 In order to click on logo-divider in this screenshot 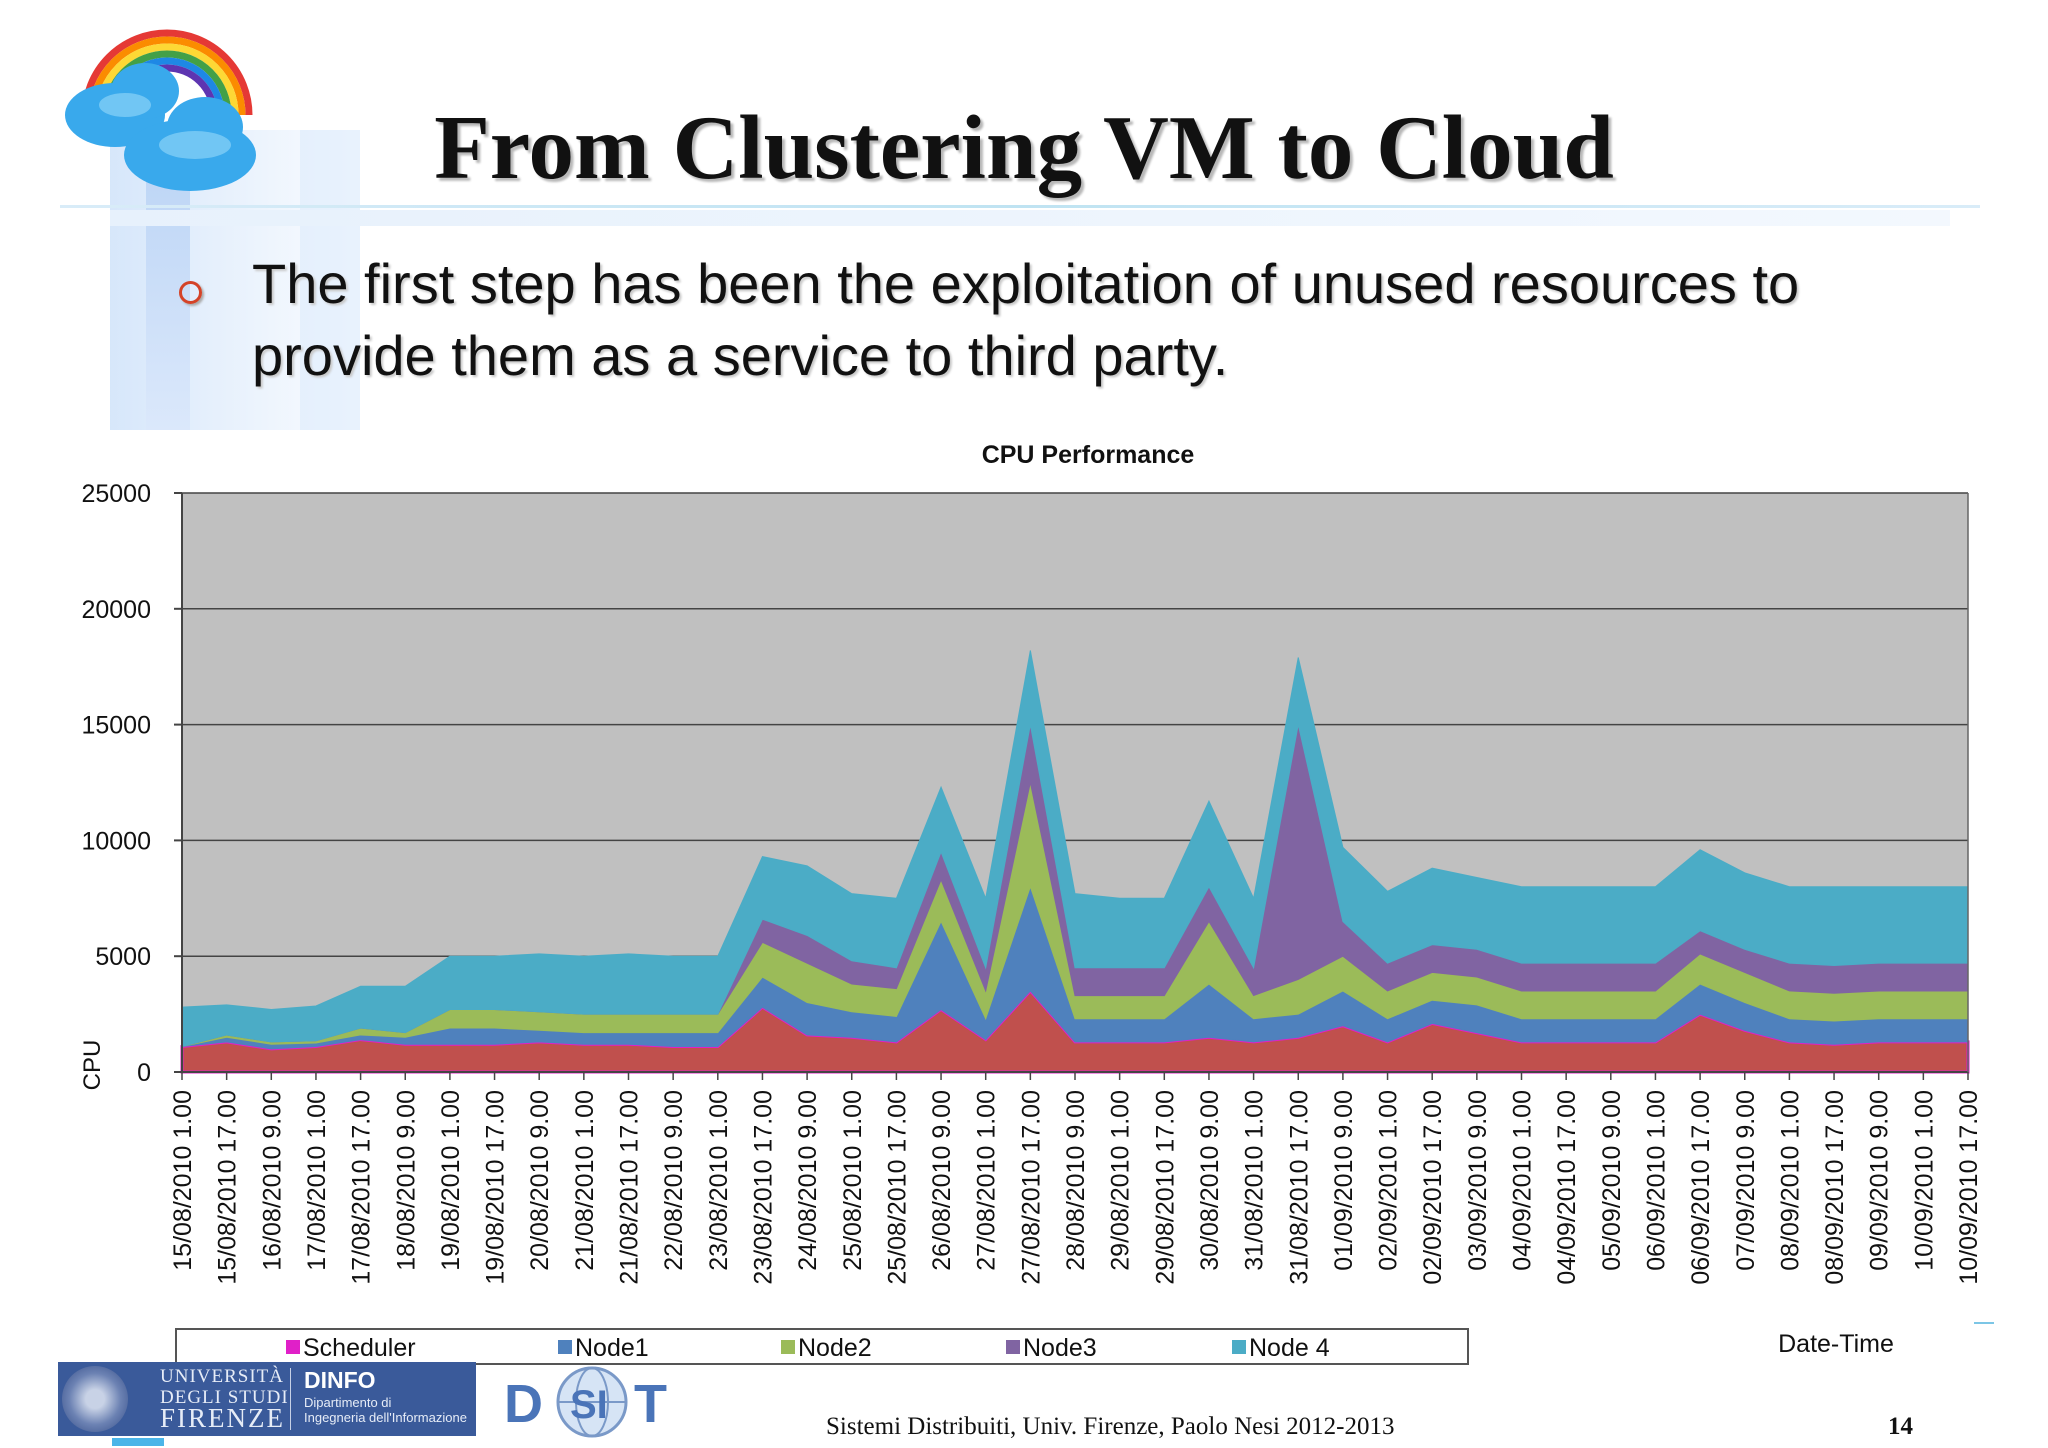, I will do `click(290, 1399)`.